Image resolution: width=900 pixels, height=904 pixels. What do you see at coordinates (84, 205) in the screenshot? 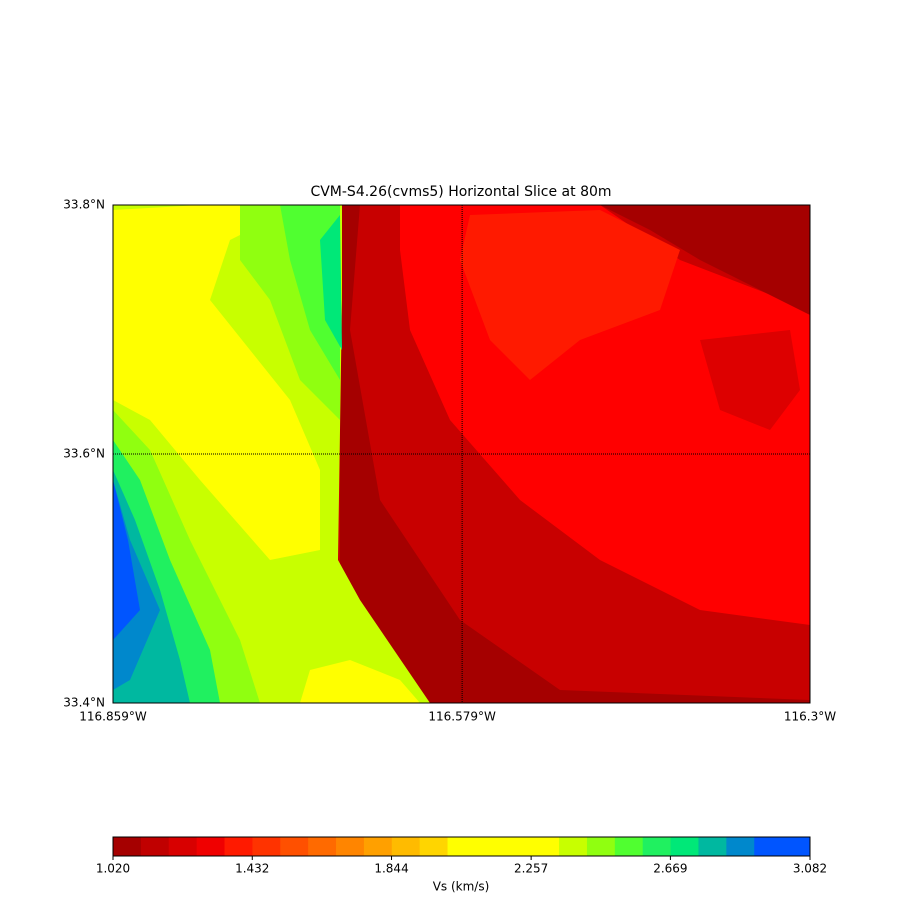
I see `y-tick-label: 33.8°N` at bounding box center [84, 205].